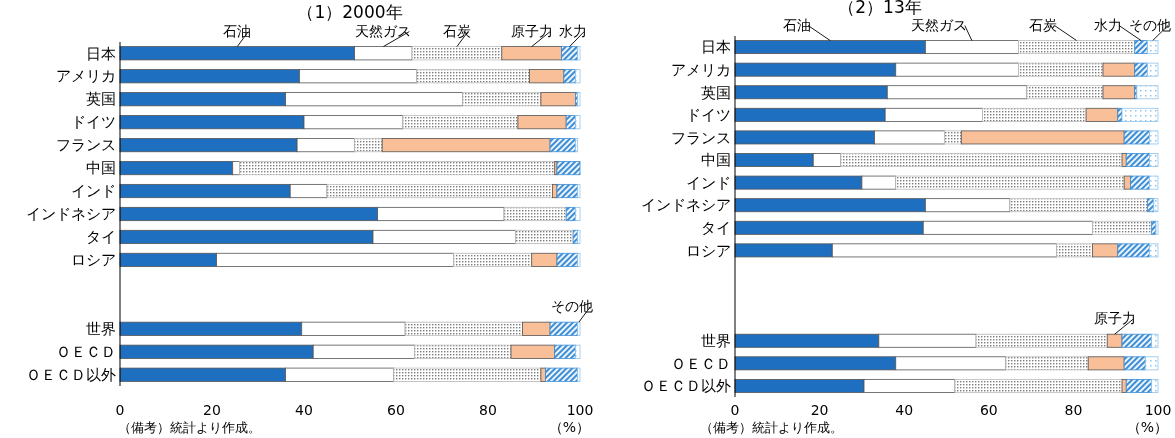 The image size is (1175, 438). I want to click on text: （備考）統計より作成。, so click(189, 427).